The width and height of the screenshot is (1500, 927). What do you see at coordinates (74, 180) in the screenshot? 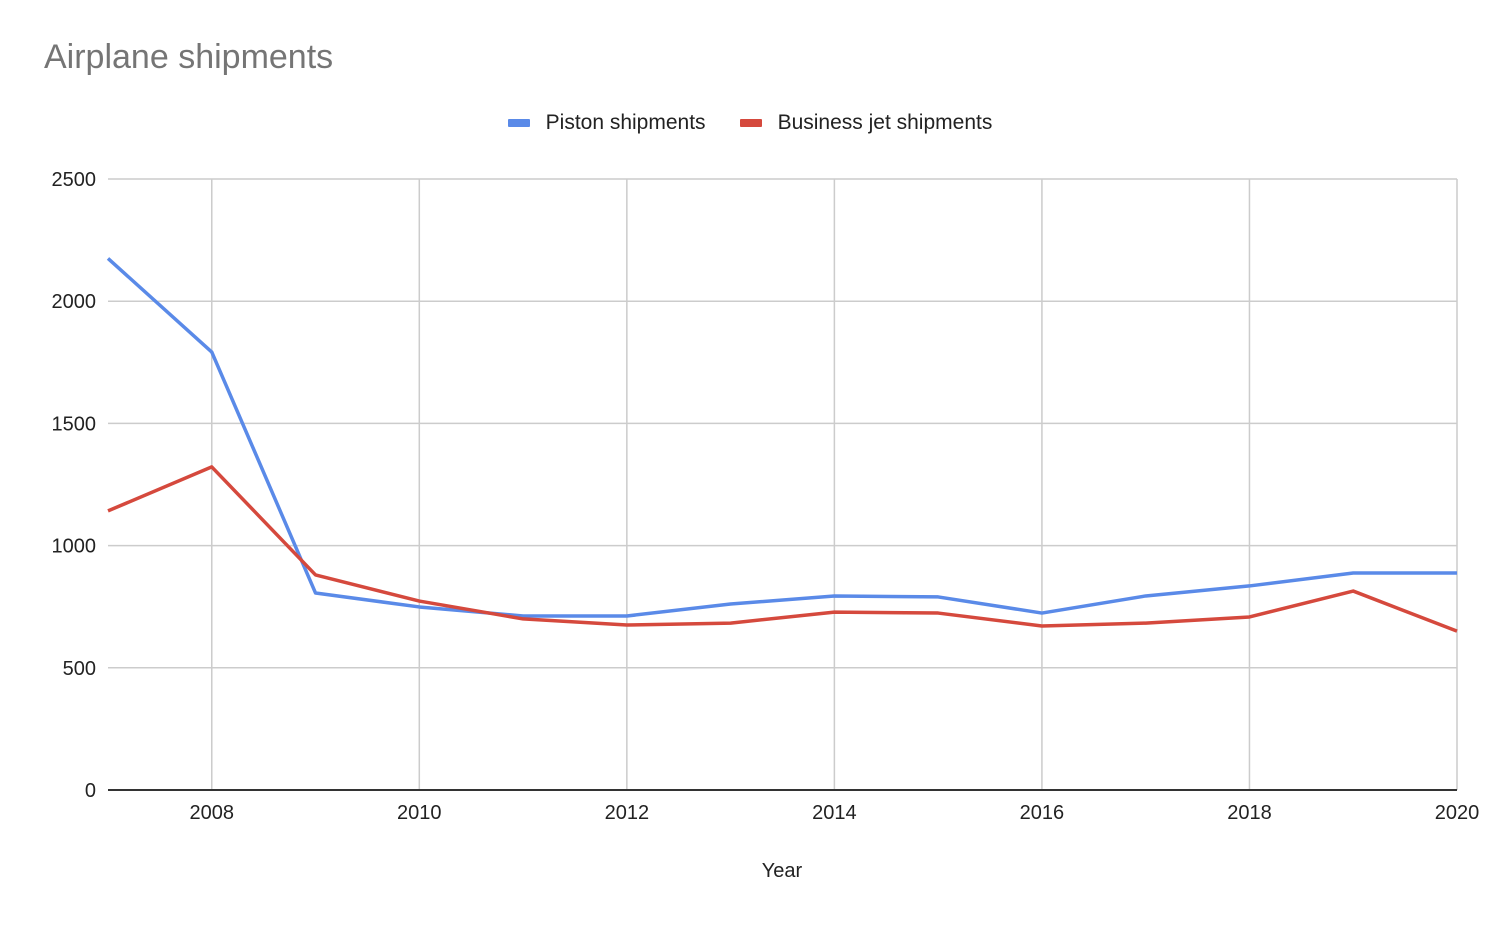
I see `y-tick-label: 2500` at bounding box center [74, 180].